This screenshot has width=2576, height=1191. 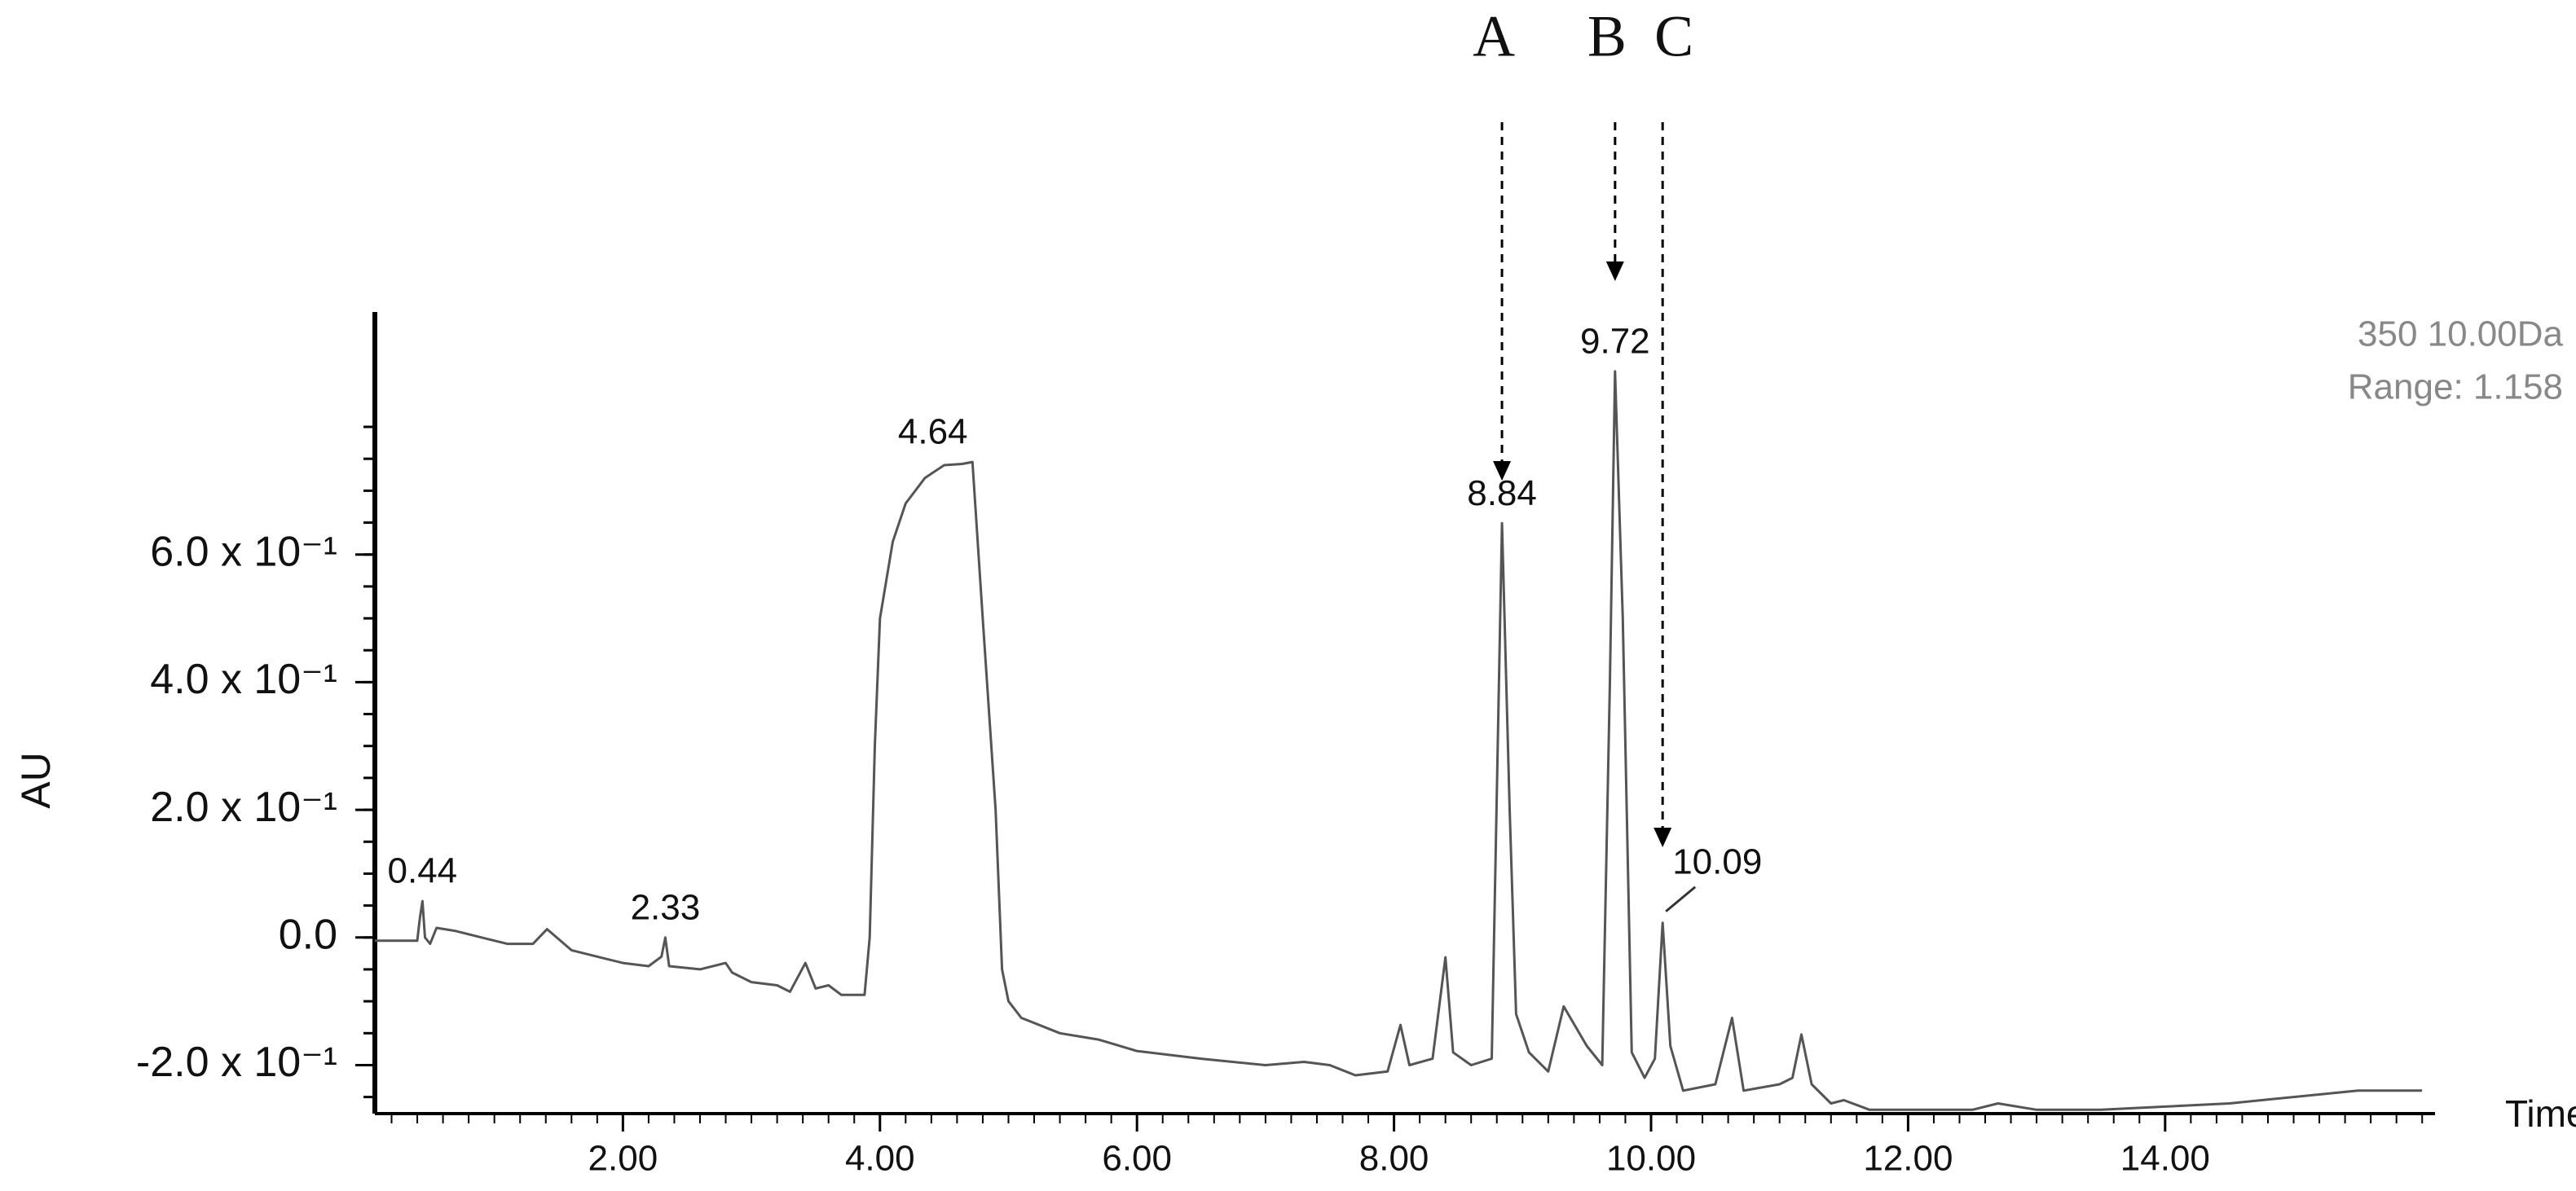 What do you see at coordinates (237, 1062) in the screenshot?
I see `y-tick-label: -2.0 x 10⁻¹` at bounding box center [237, 1062].